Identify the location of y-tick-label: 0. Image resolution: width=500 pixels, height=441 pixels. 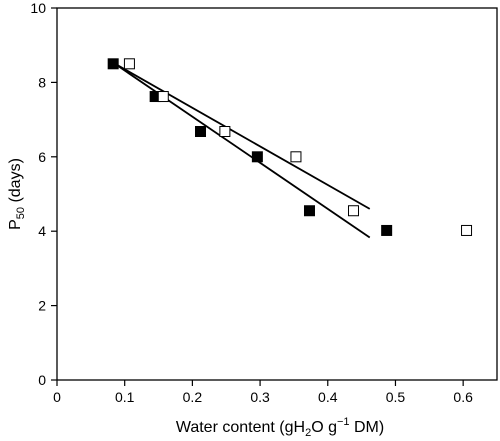
(42, 380).